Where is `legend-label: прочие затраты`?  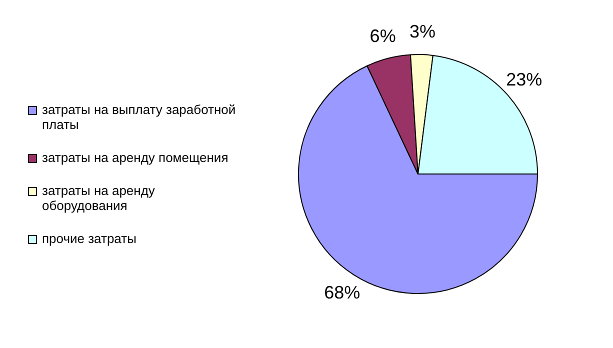
legend-label: прочие затраты is located at coordinates (89, 238).